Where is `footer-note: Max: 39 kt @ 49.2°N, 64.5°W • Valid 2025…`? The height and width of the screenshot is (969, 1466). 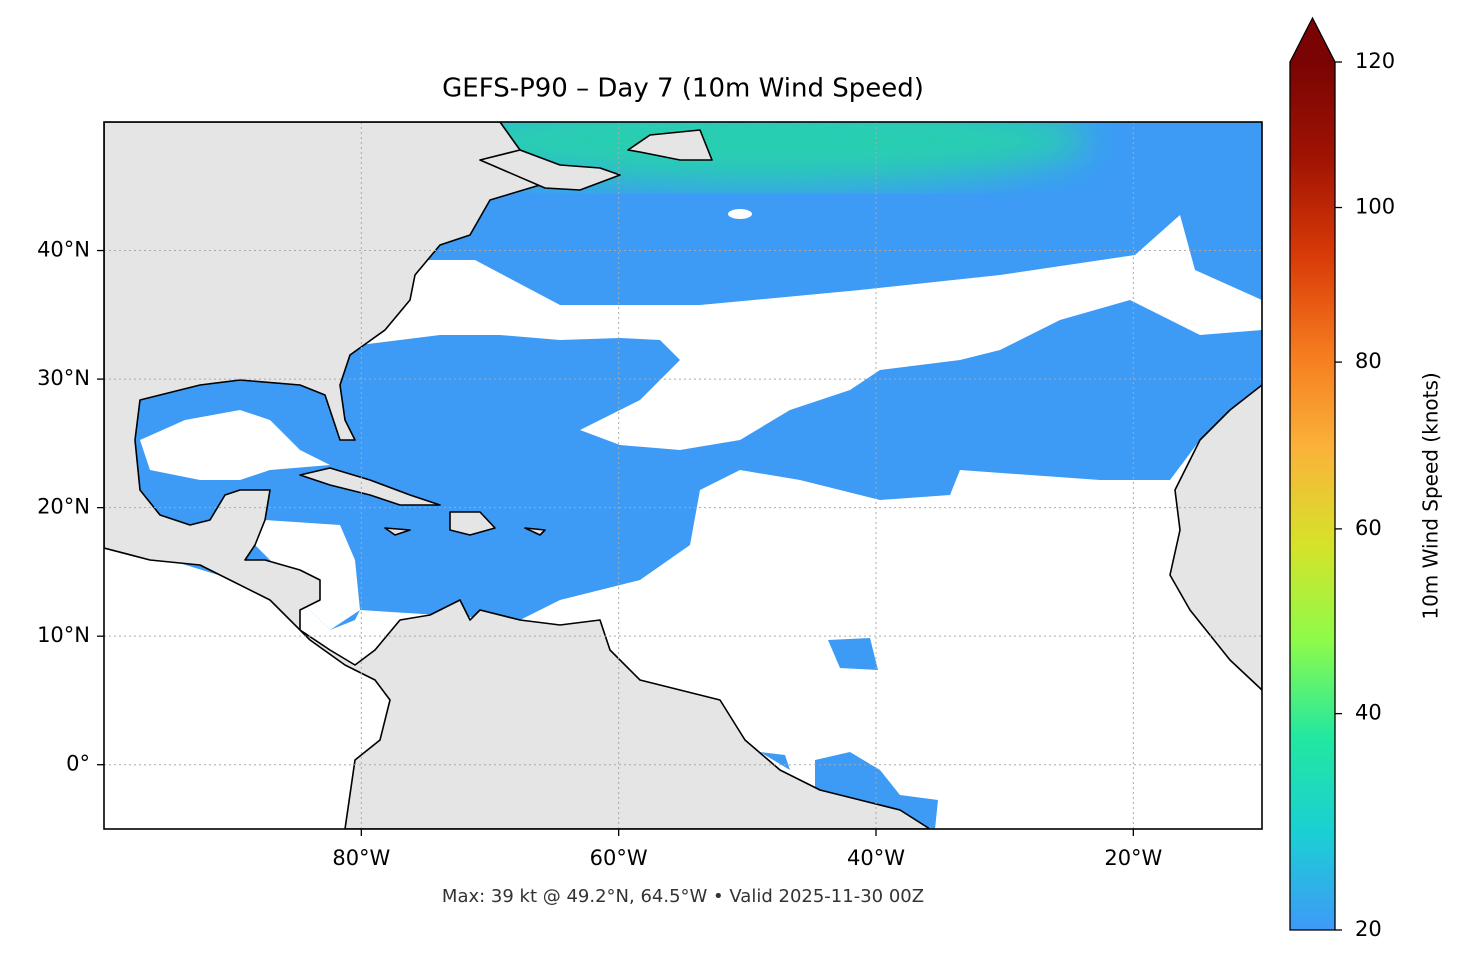 footer-note: Max: 39 kt @ 49.2°N, 64.5°W • Valid 2025… is located at coordinates (683, 896).